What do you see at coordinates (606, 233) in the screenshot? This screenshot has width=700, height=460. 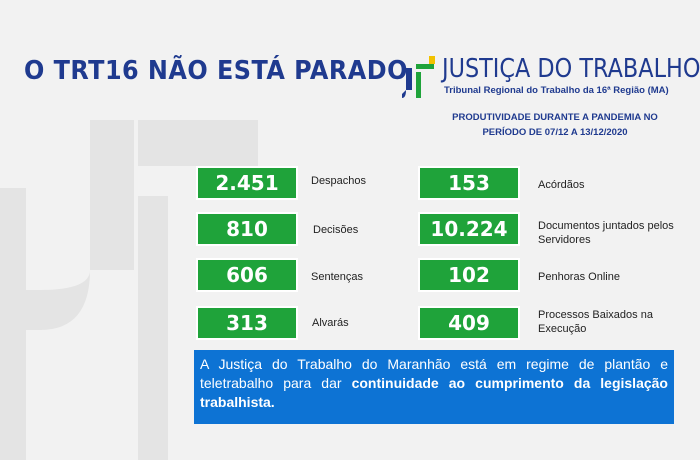 I see `stat-documentos-label: Documentos juntados pelos Servidores` at bounding box center [606, 233].